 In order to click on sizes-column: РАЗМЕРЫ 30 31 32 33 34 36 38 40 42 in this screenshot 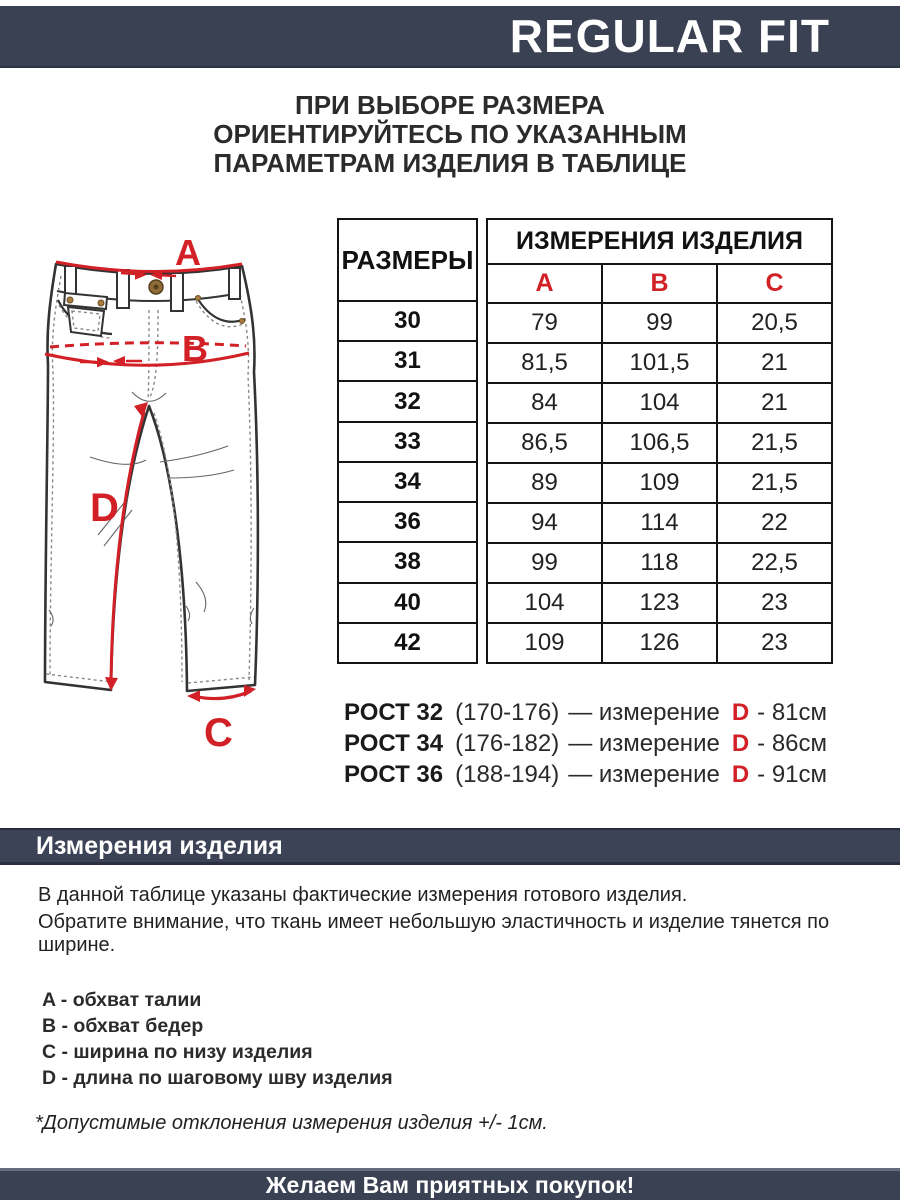, I will do `click(407, 441)`.